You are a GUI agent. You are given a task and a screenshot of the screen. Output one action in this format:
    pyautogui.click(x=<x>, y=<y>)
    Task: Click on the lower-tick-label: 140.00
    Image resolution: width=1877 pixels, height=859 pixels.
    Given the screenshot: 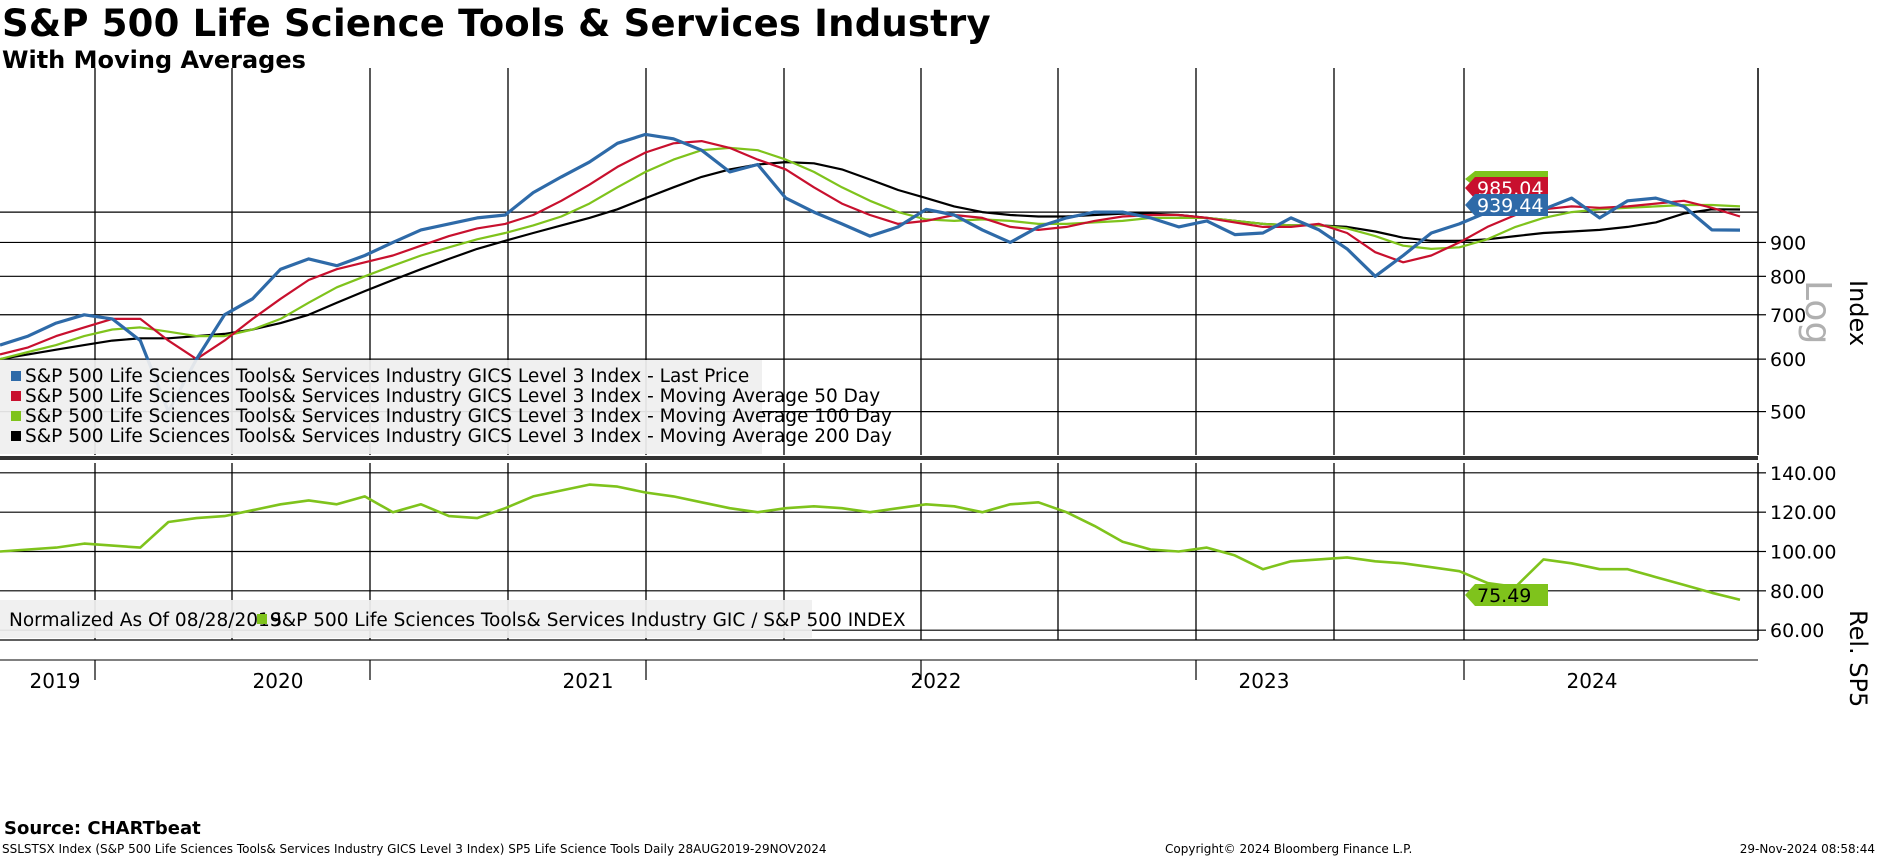 What is the action you would take?
    pyautogui.click(x=1803, y=474)
    